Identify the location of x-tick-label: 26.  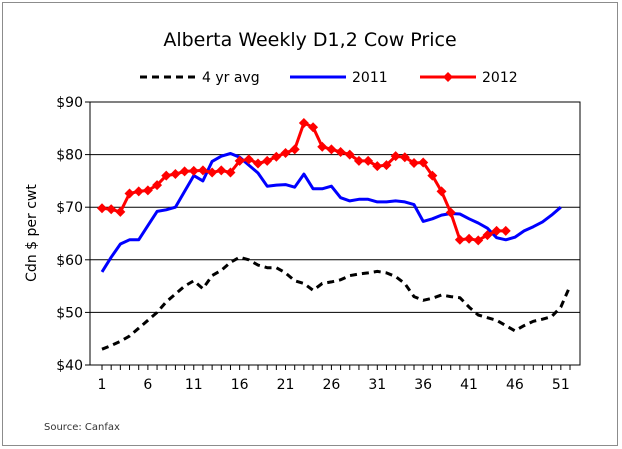
(331, 385).